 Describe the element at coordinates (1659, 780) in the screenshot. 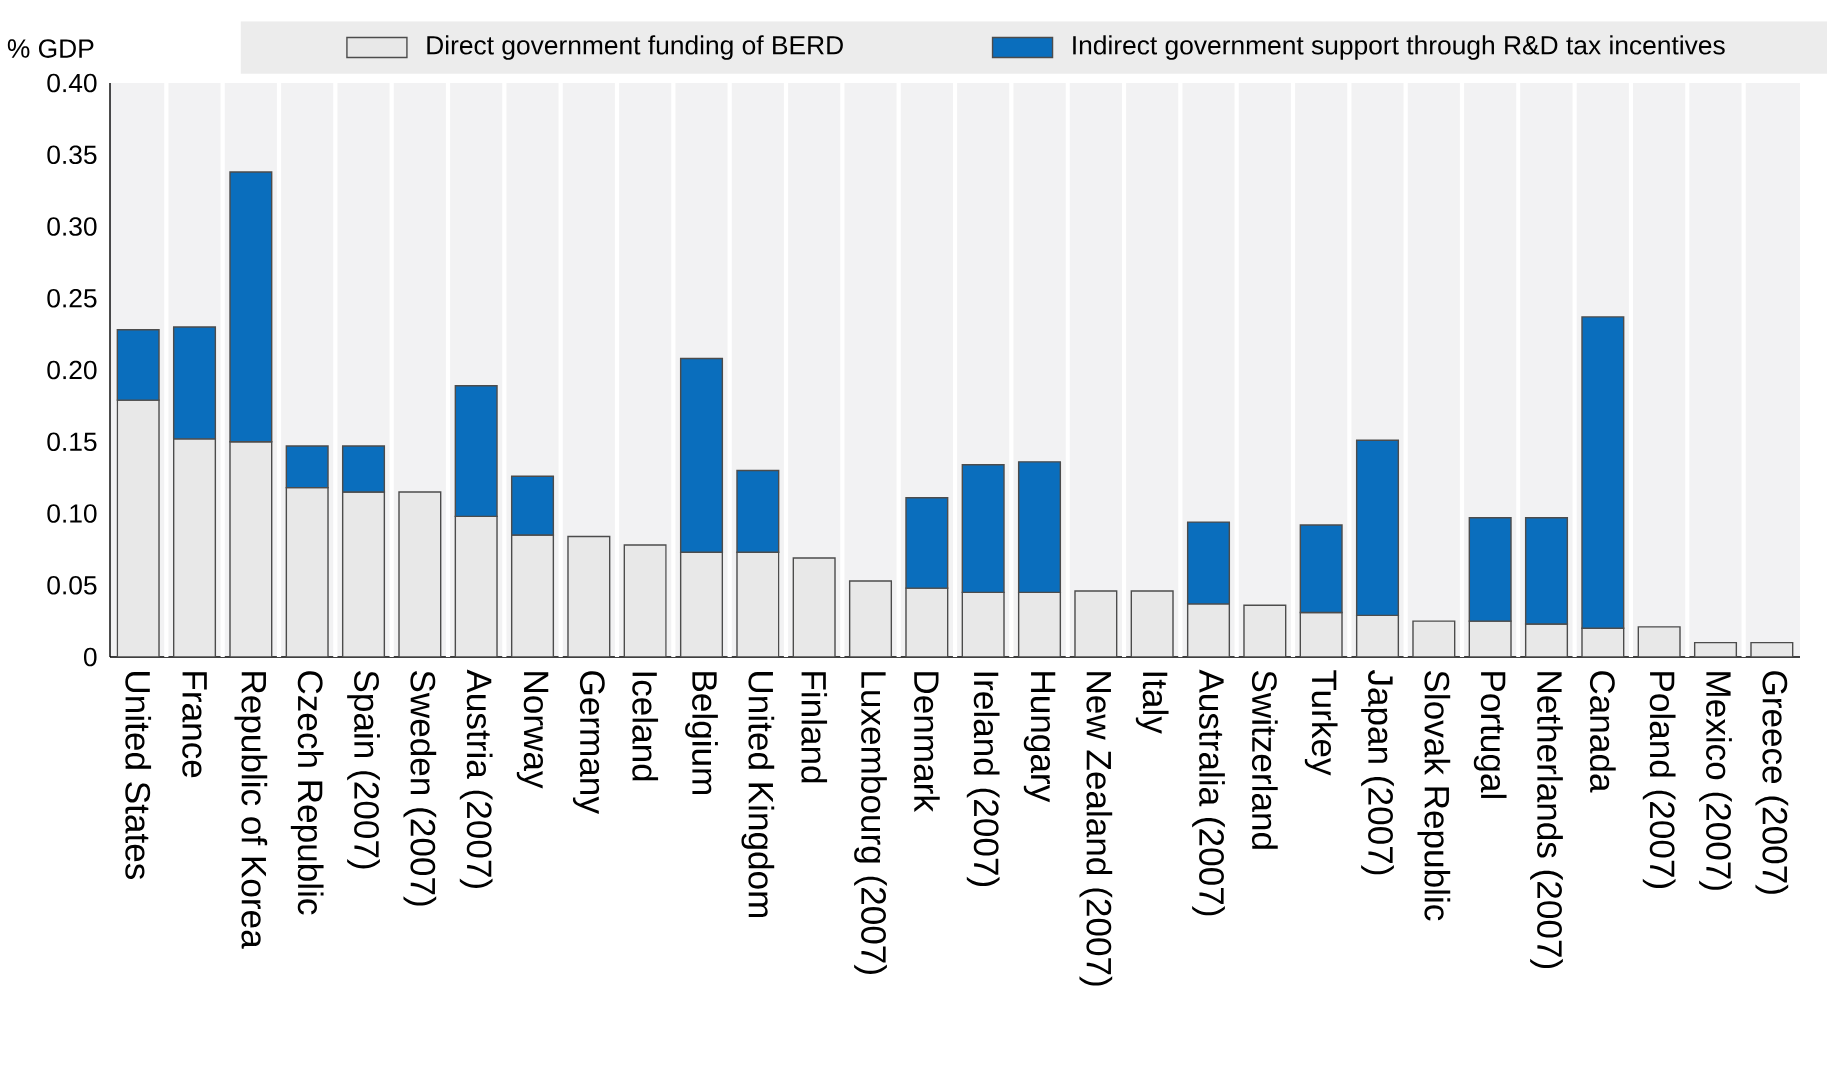

I see `x-tick-label: Poland (2007)` at that location.